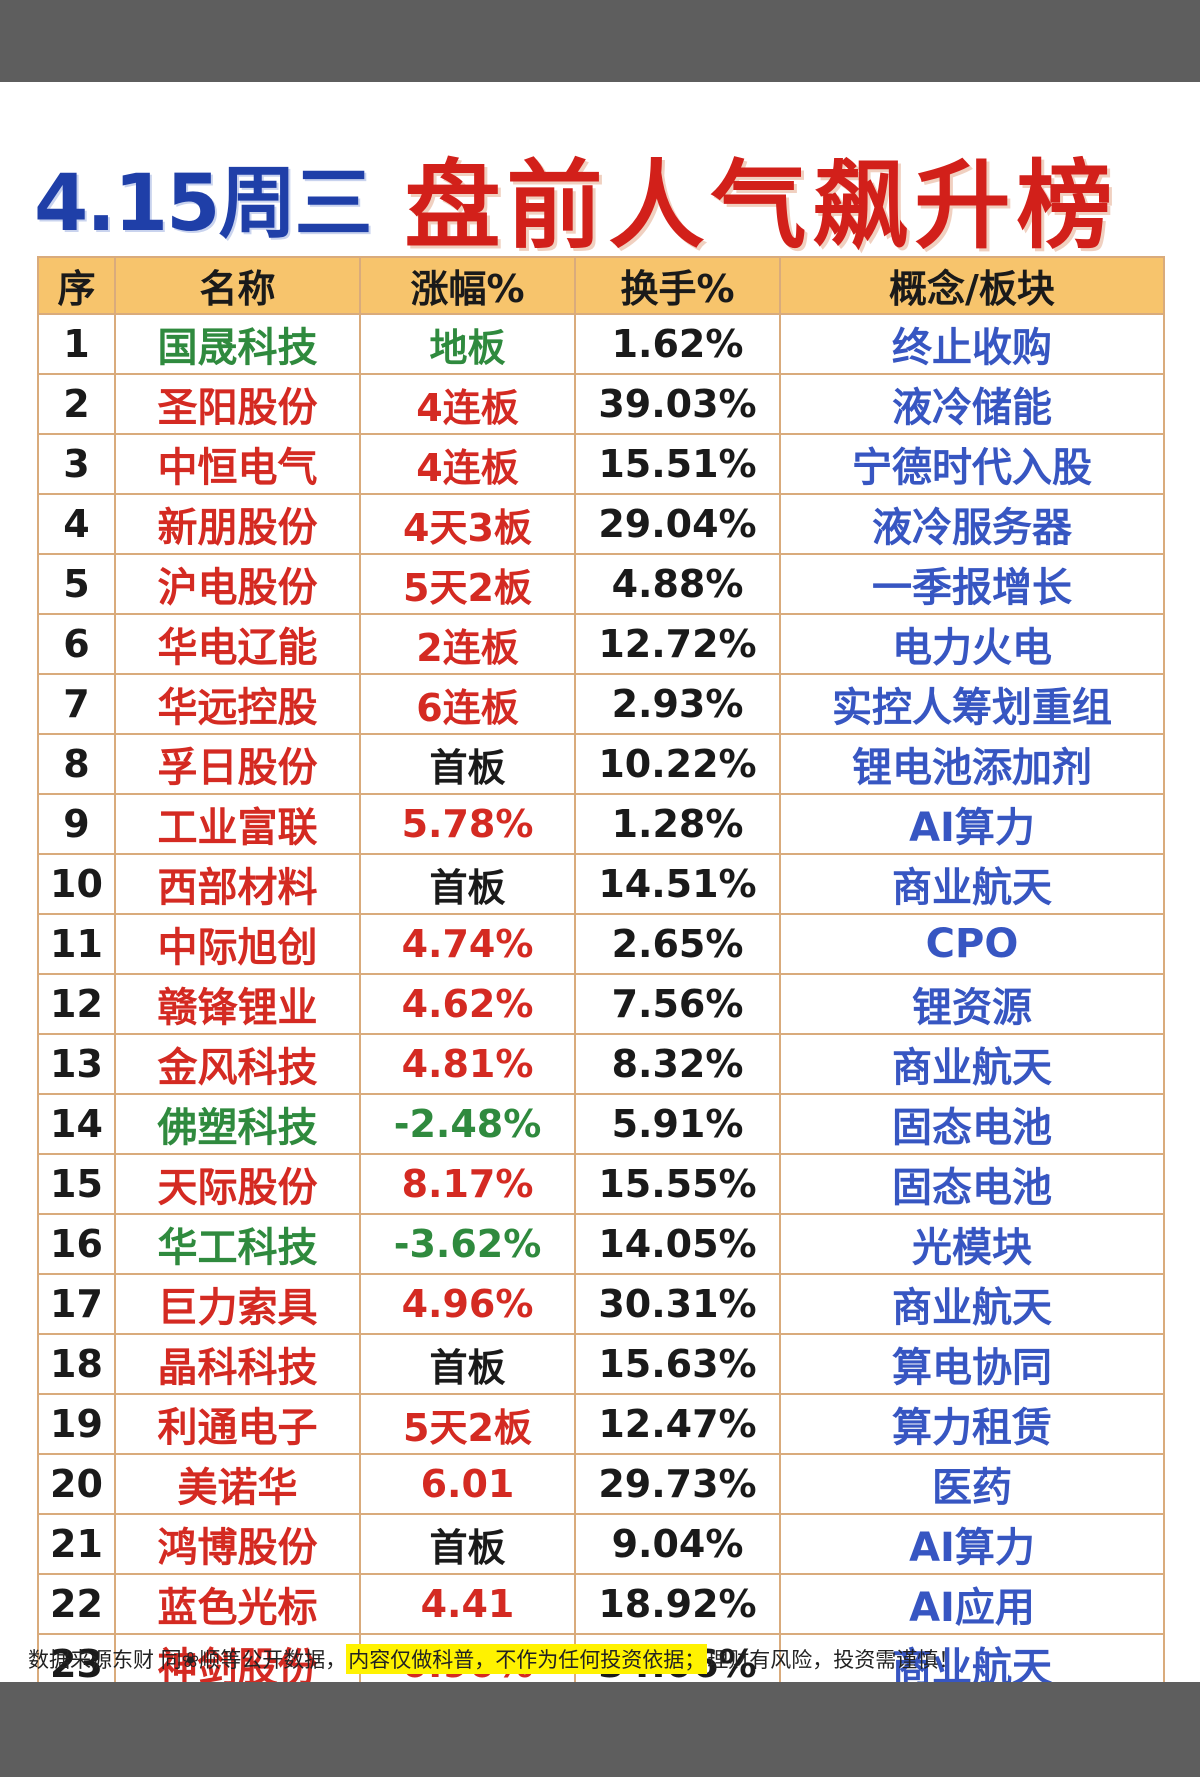 This screenshot has width=1200, height=1777. I want to click on concept-tag: 宁德时代入股, so click(972, 464).